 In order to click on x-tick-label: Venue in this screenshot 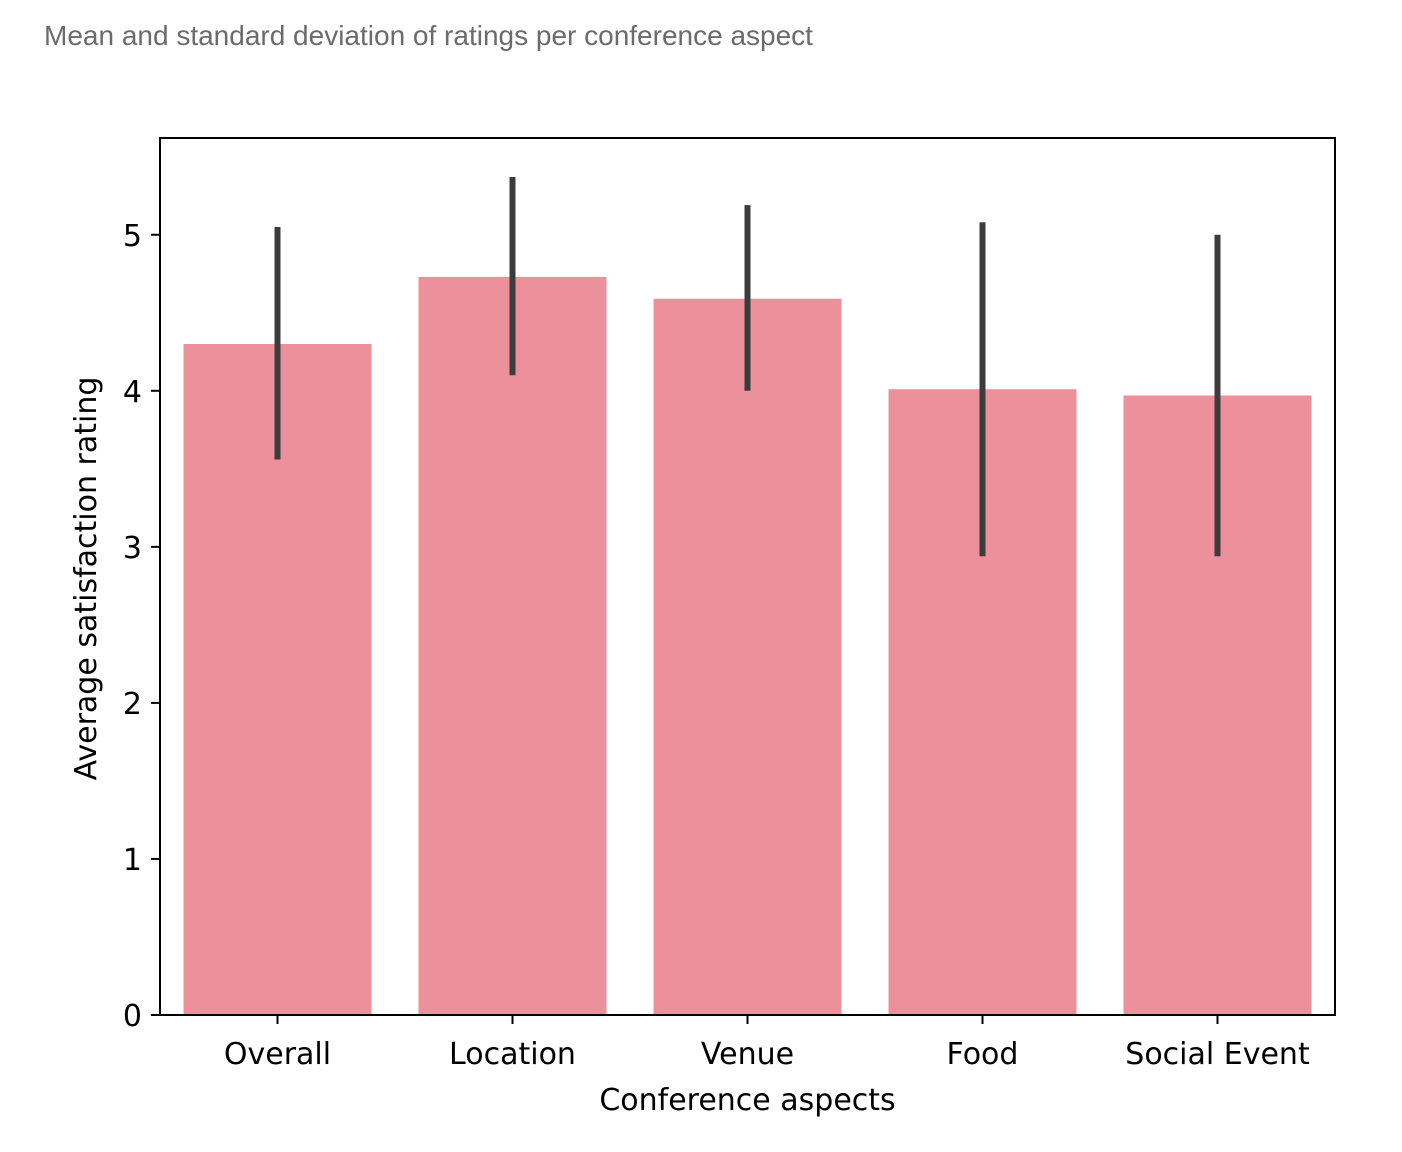, I will do `click(747, 1054)`.